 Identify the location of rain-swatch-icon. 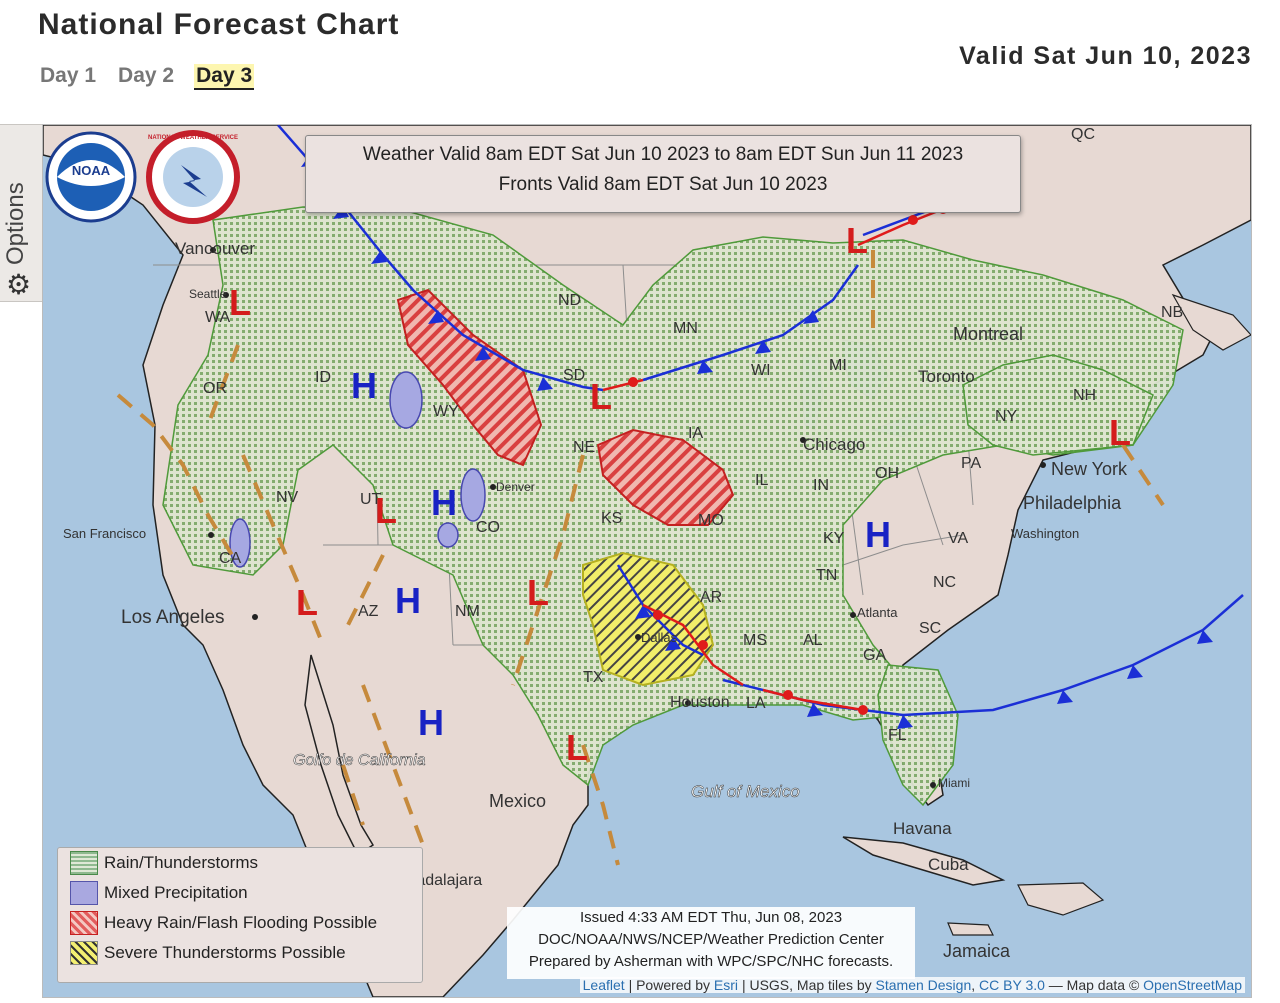
(84, 863).